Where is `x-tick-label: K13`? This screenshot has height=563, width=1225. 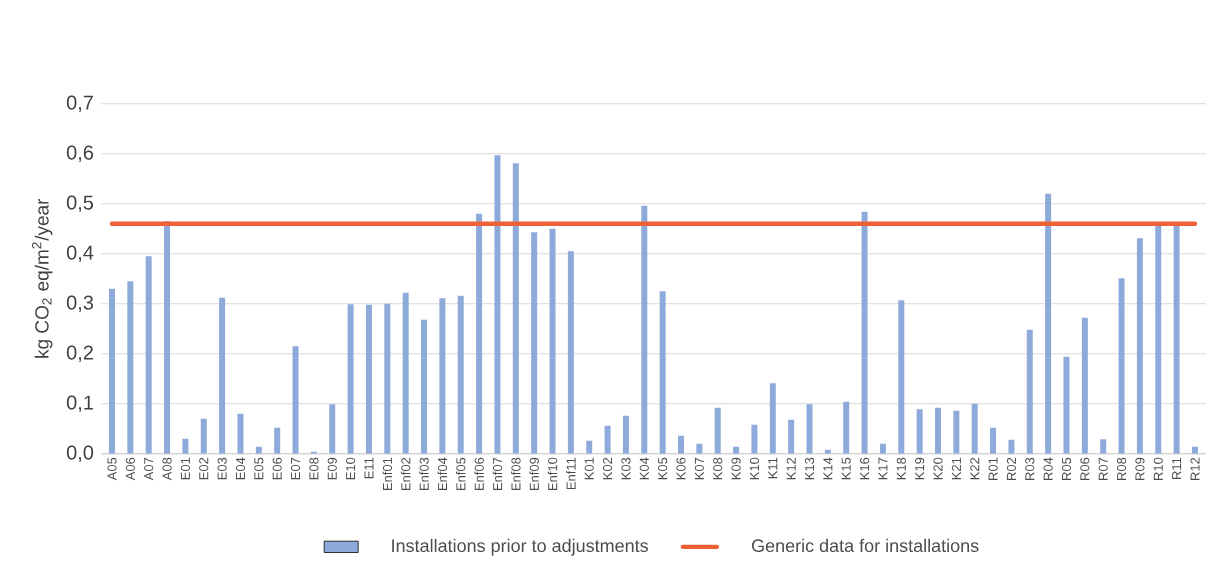 x-tick-label: K13 is located at coordinates (809, 468).